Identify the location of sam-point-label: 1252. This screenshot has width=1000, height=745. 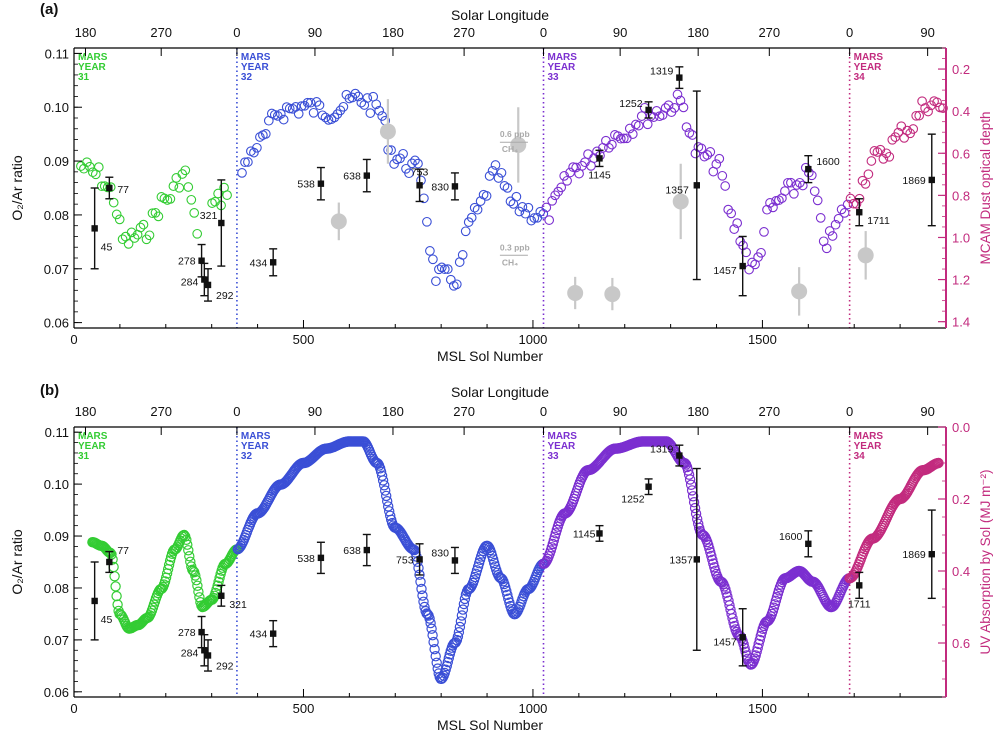
(633, 500).